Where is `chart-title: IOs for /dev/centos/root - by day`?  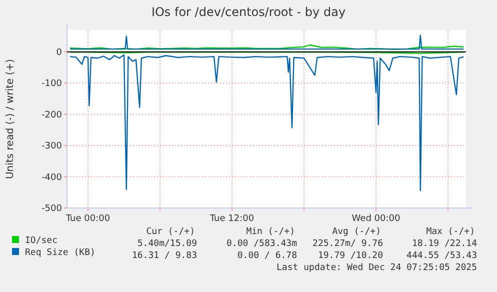
chart-title: IOs for /dev/centos/root - by day is located at coordinates (248, 12).